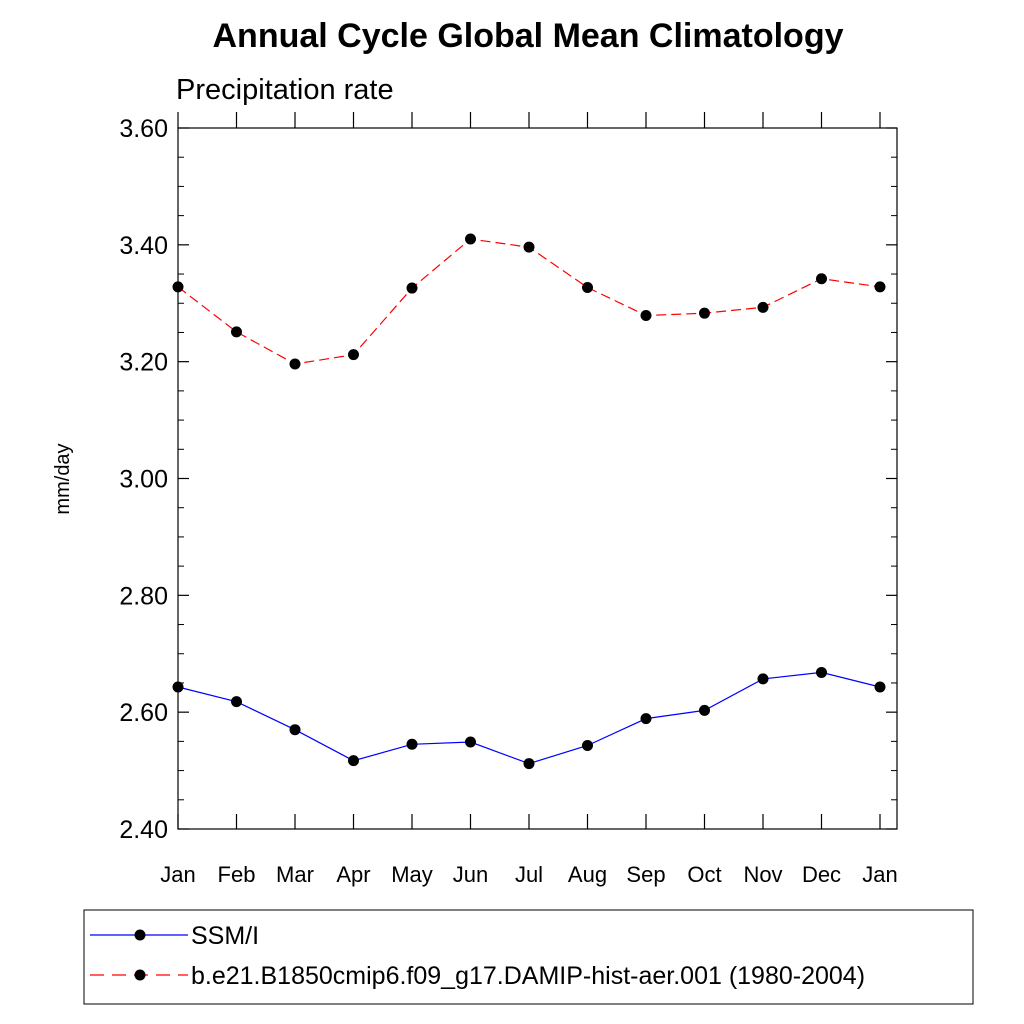  What do you see at coordinates (704, 874) in the screenshot?
I see `x-tick-label: Oct` at bounding box center [704, 874].